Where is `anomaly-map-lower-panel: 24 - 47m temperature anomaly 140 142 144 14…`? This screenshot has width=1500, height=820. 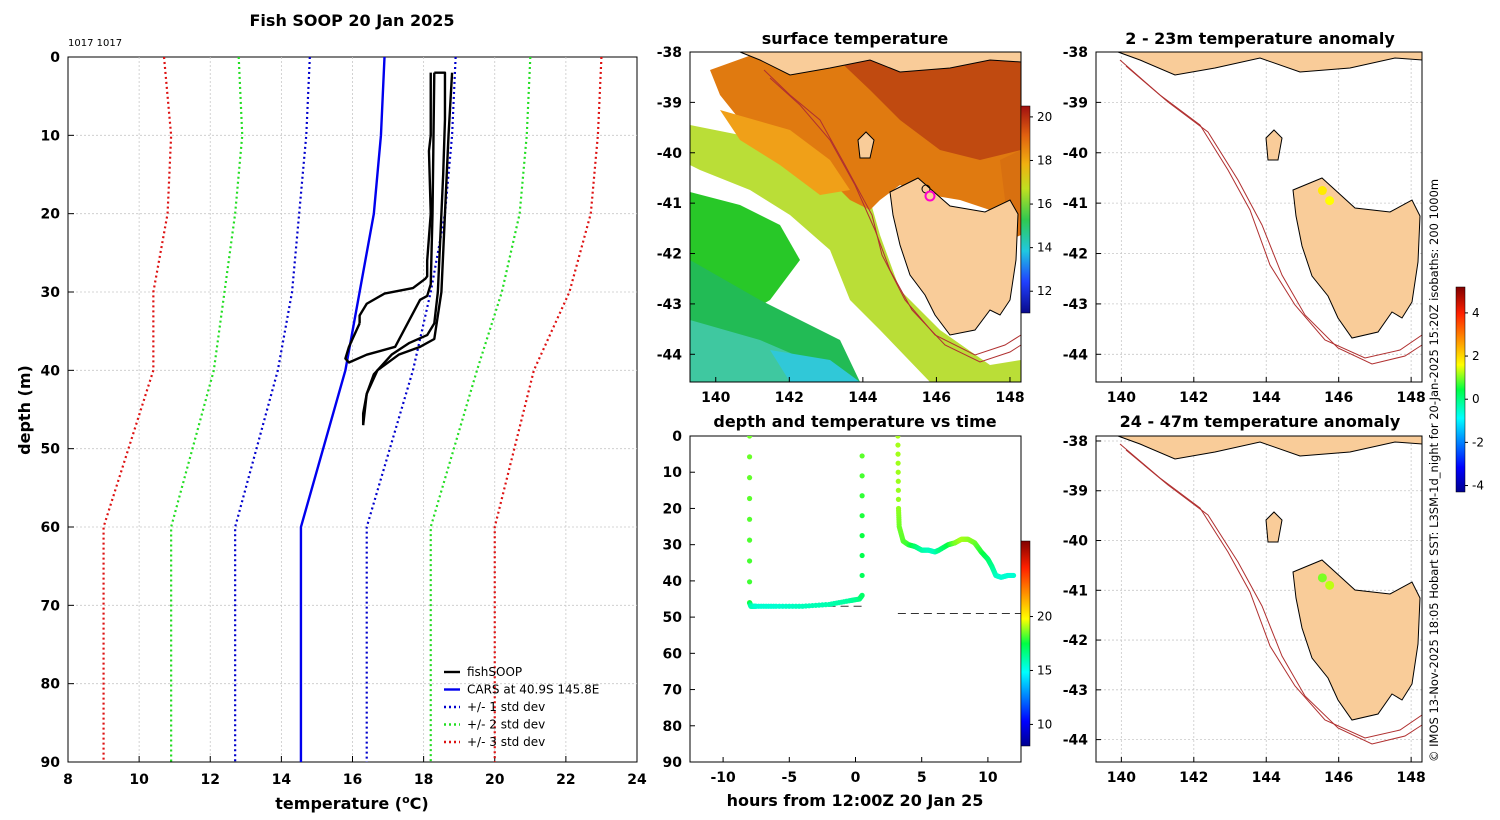
anomaly-map-lower-panel: 24 - 47m temperature anomaly 140 142 144 14… is located at coordinates (1244, 599).